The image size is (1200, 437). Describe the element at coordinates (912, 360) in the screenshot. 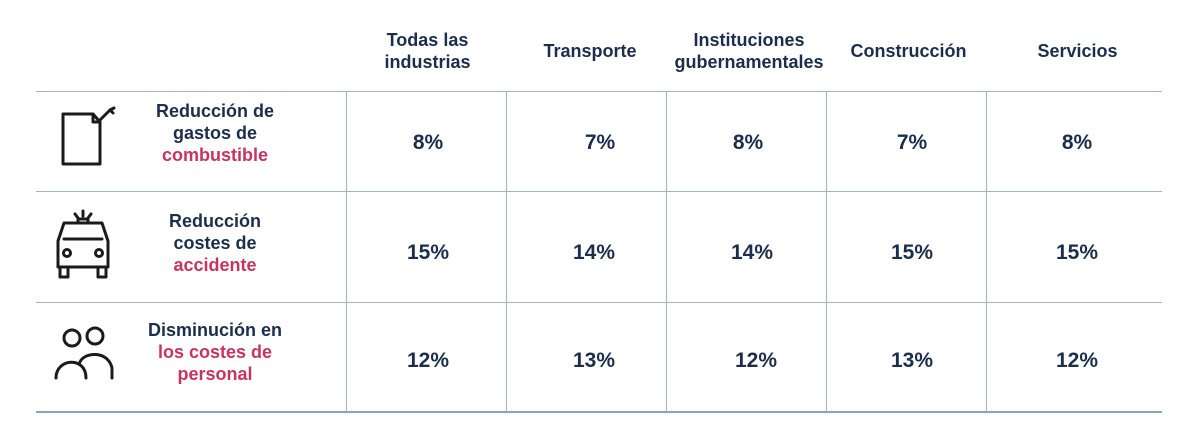

I see `cell-personnel-construccion: 13%` at that location.